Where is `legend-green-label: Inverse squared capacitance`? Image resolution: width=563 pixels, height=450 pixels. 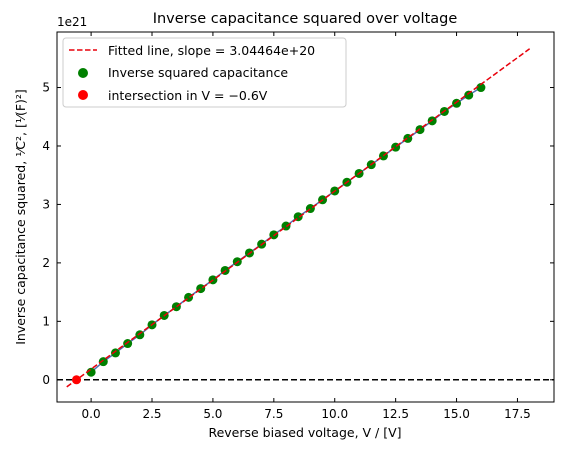
legend-green-label: Inverse squared capacitance is located at coordinates (198, 72).